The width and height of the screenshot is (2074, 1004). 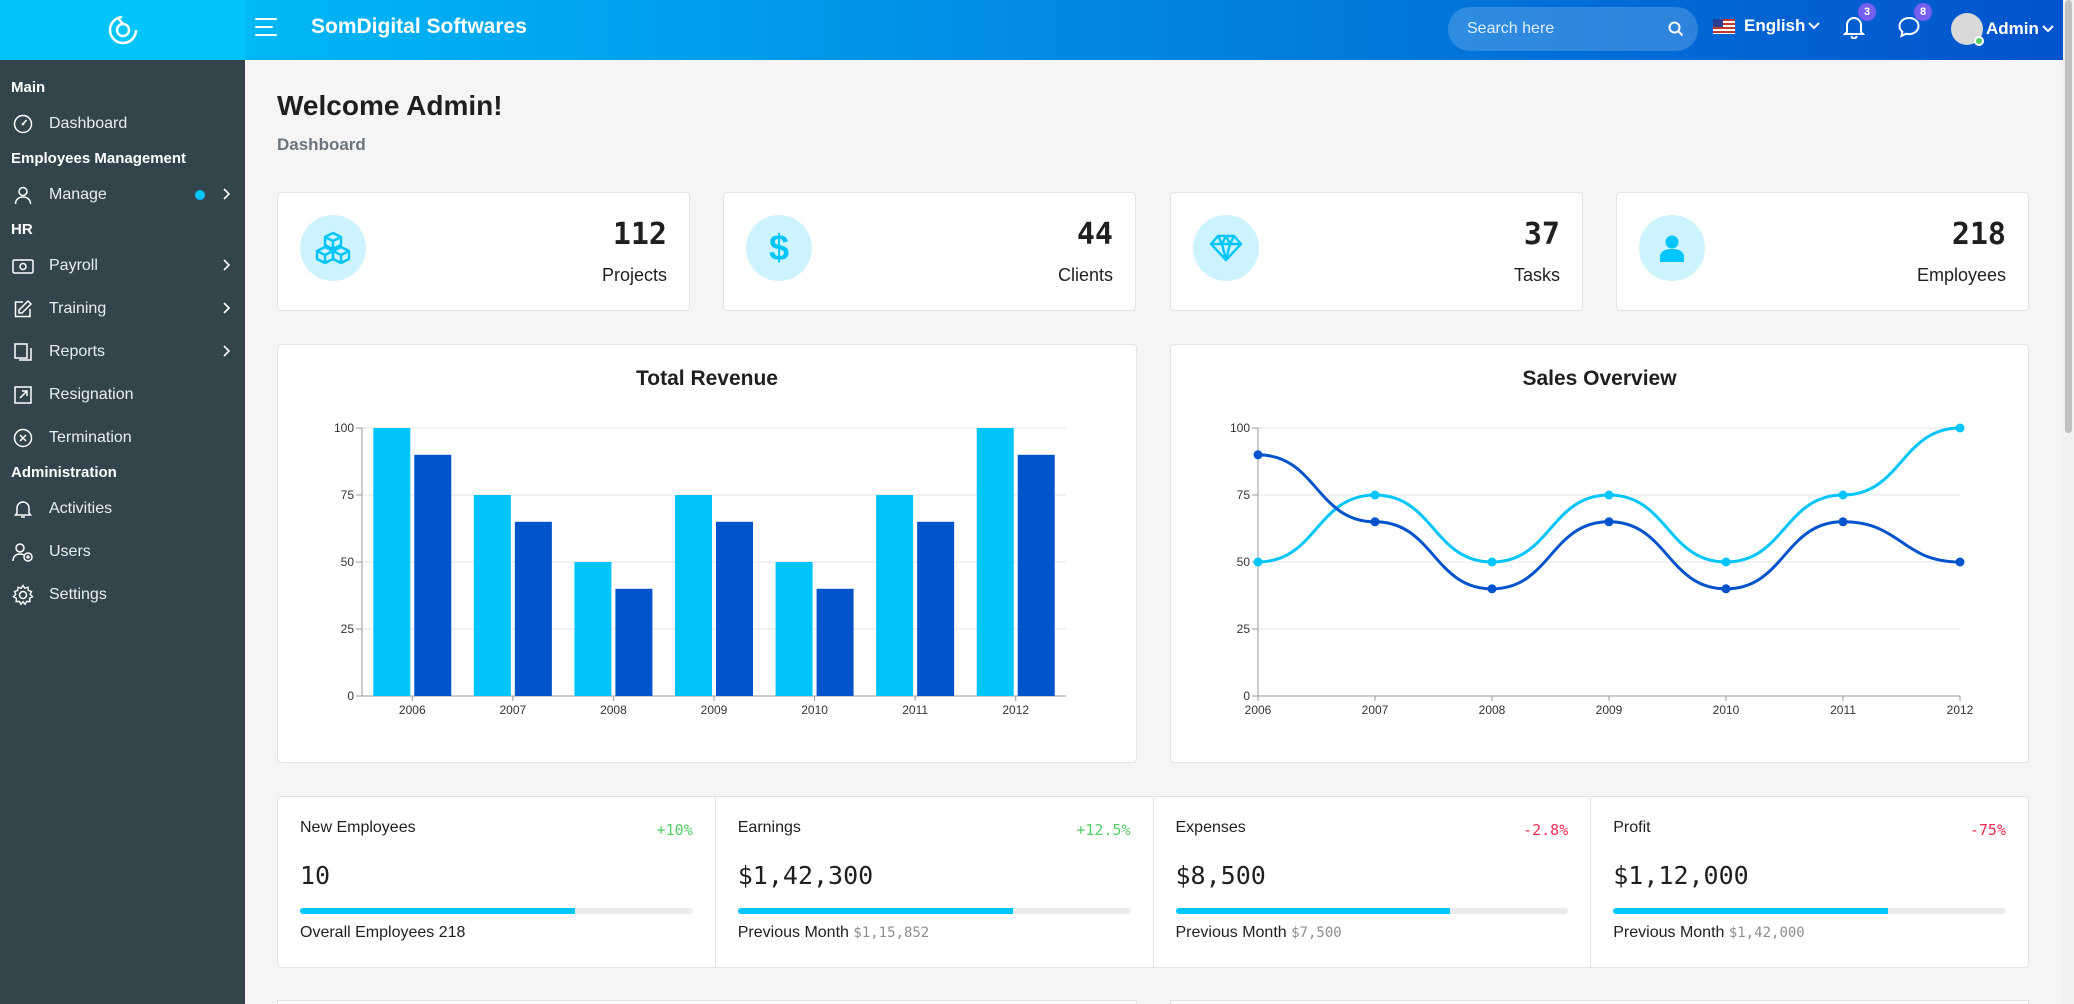 What do you see at coordinates (23, 395) in the screenshot?
I see `external-link-icon` at bounding box center [23, 395].